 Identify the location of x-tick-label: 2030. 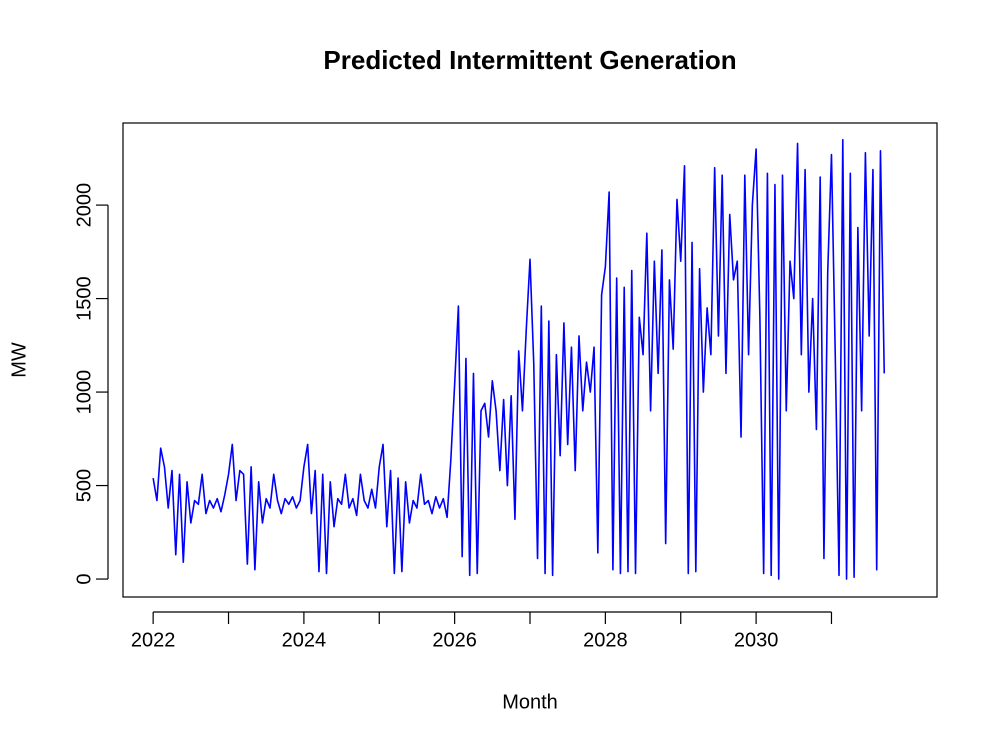
(756, 640).